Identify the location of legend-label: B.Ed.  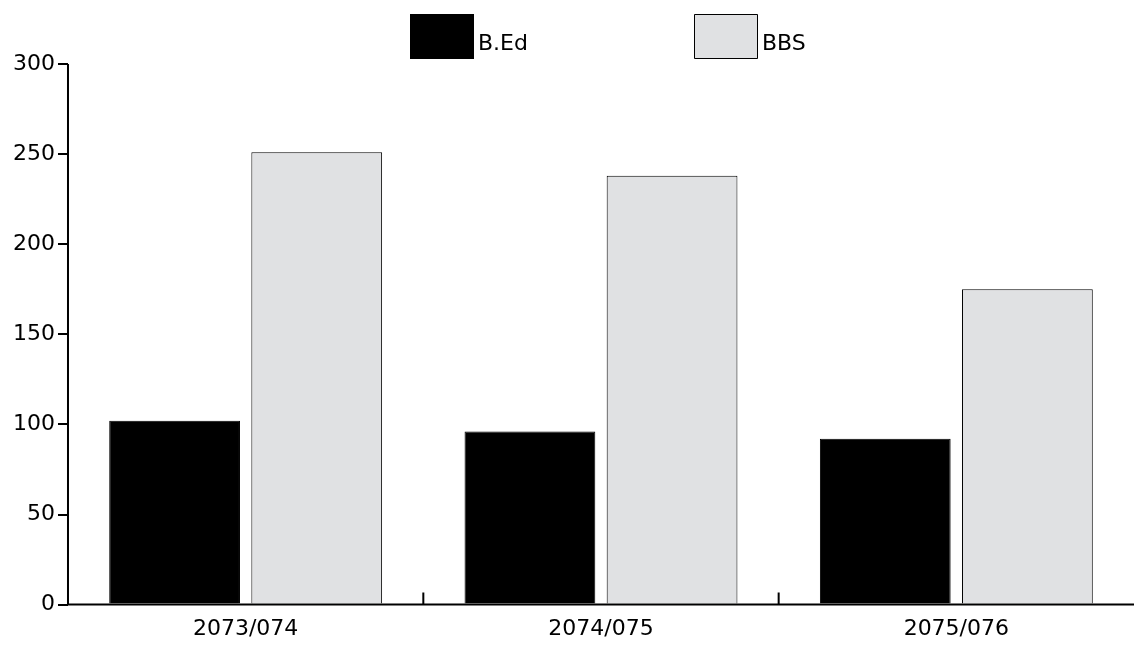
(503, 42).